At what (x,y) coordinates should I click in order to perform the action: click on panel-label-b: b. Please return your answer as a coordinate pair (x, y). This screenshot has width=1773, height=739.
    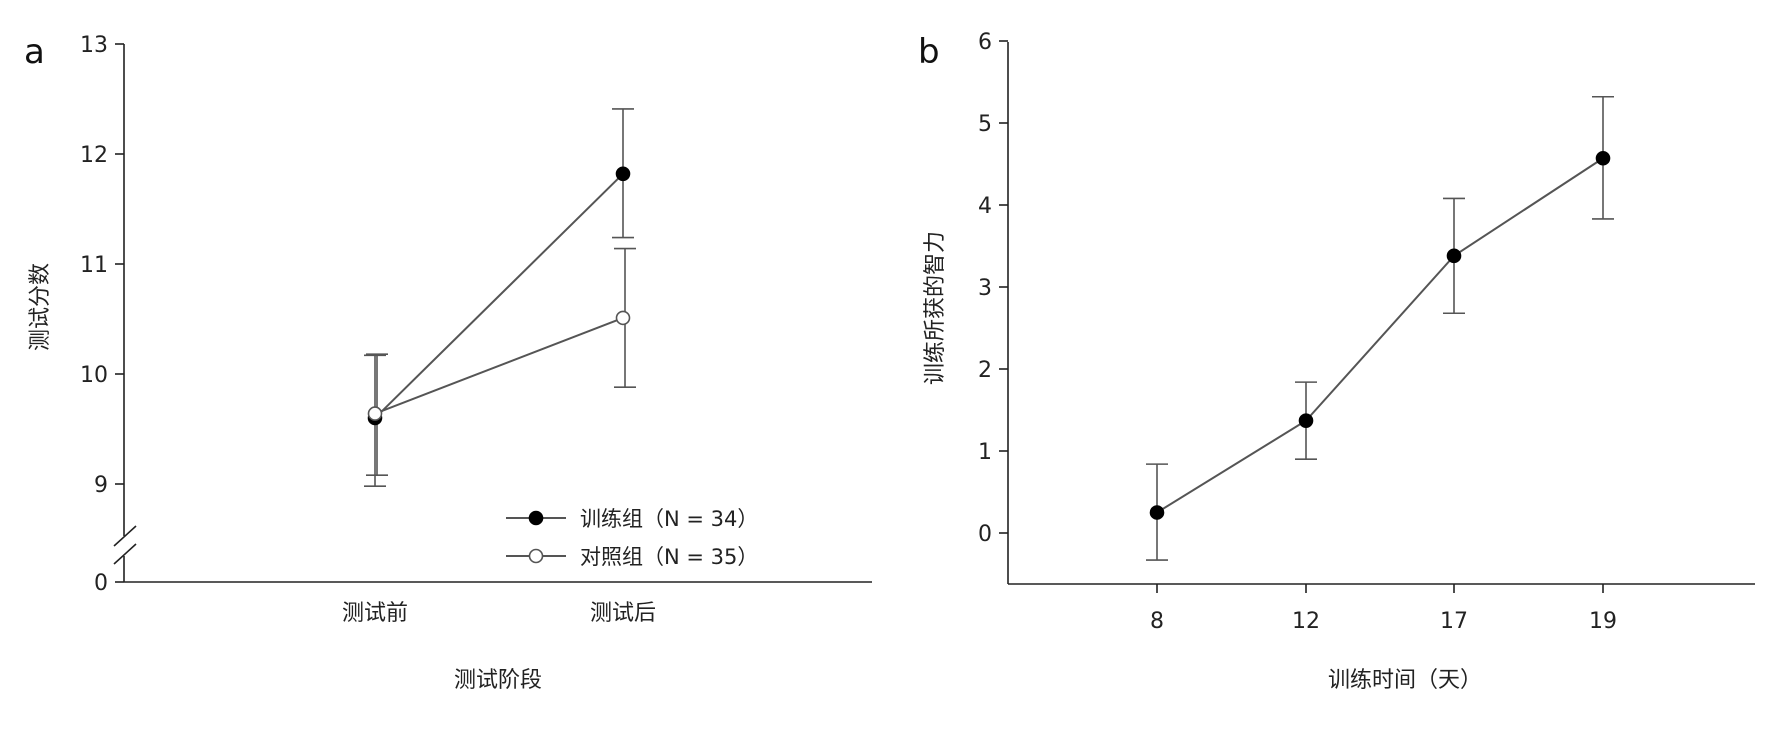
    Looking at the image, I should click on (929, 52).